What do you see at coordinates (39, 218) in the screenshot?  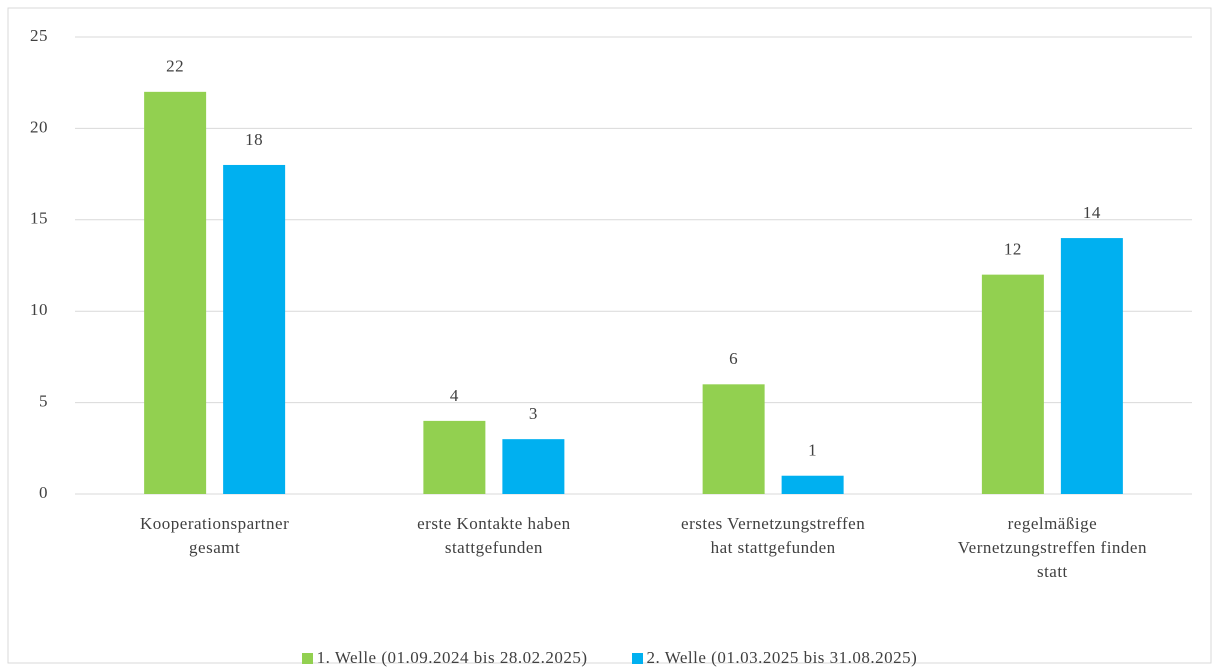 I see `y-tick-label: 15` at bounding box center [39, 218].